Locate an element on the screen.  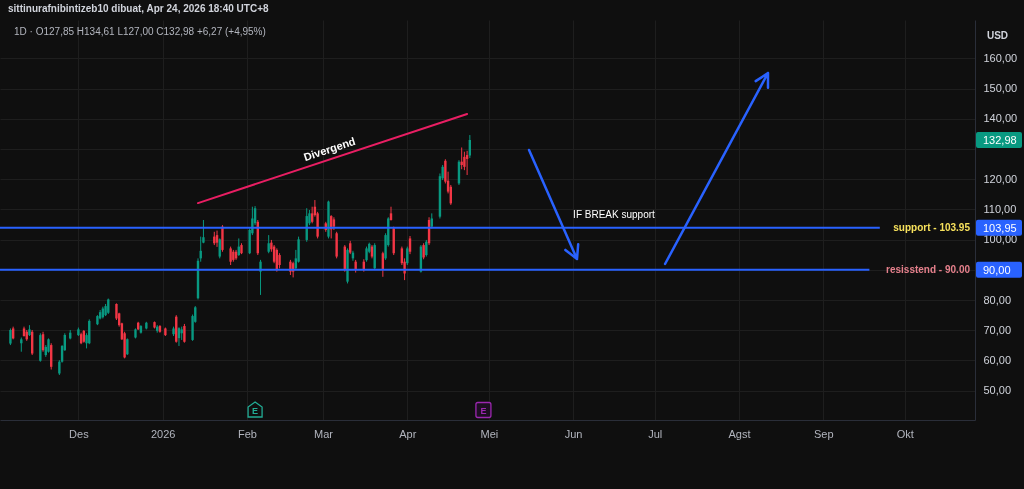
y-tick-label: 140,00 is located at coordinates (1000, 118).